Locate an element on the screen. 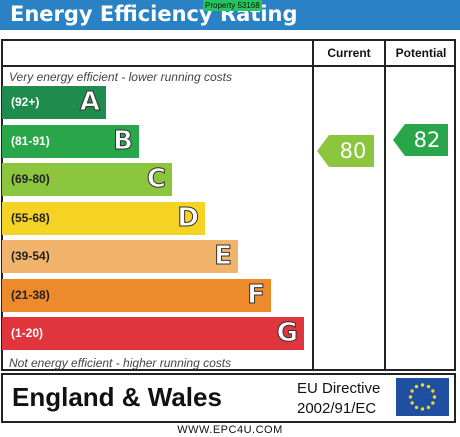  header-row-divider is located at coordinates (228, 66).